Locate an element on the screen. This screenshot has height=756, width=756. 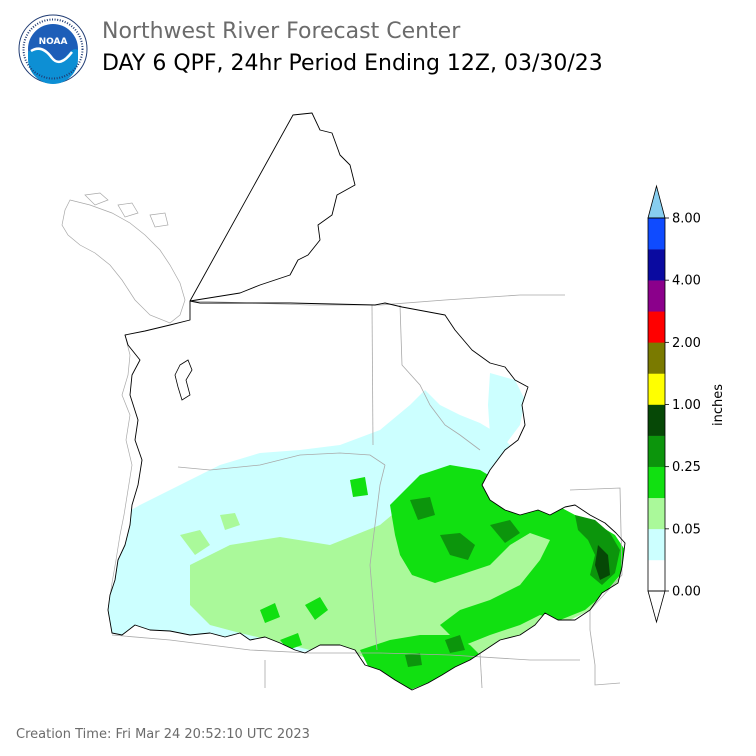
noaa-logo: NOAA is located at coordinates (53, 49).